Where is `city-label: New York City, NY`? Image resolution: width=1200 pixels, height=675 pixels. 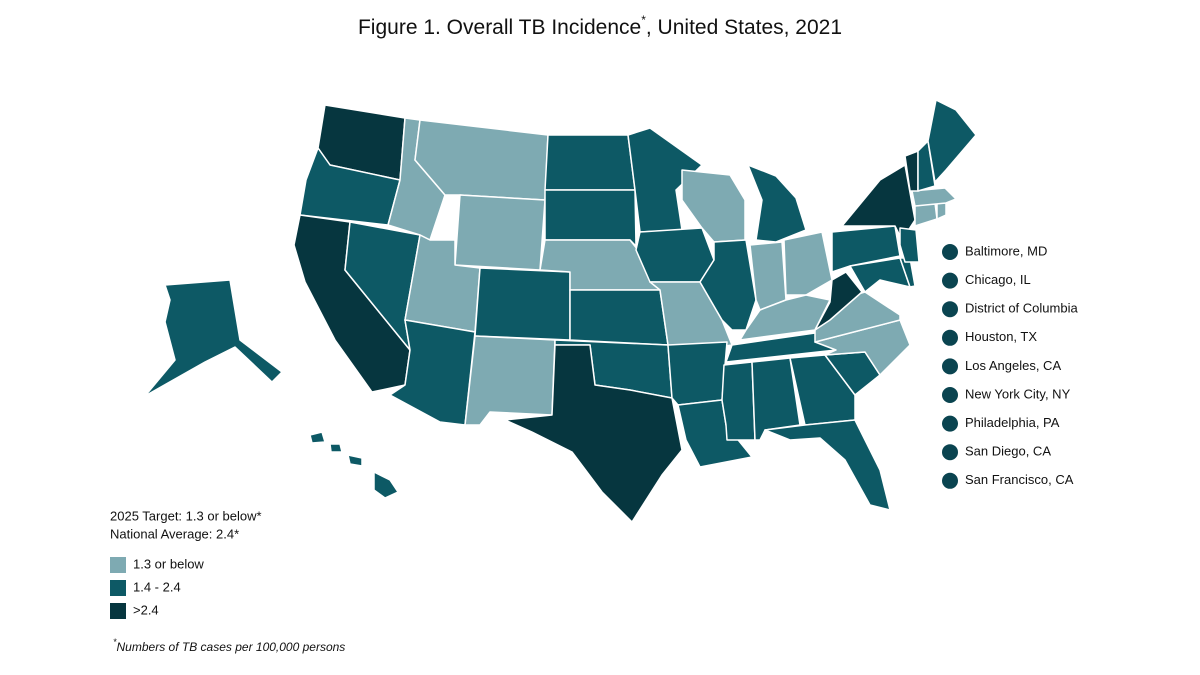
city-label: New York City, NY is located at coordinates (1018, 393).